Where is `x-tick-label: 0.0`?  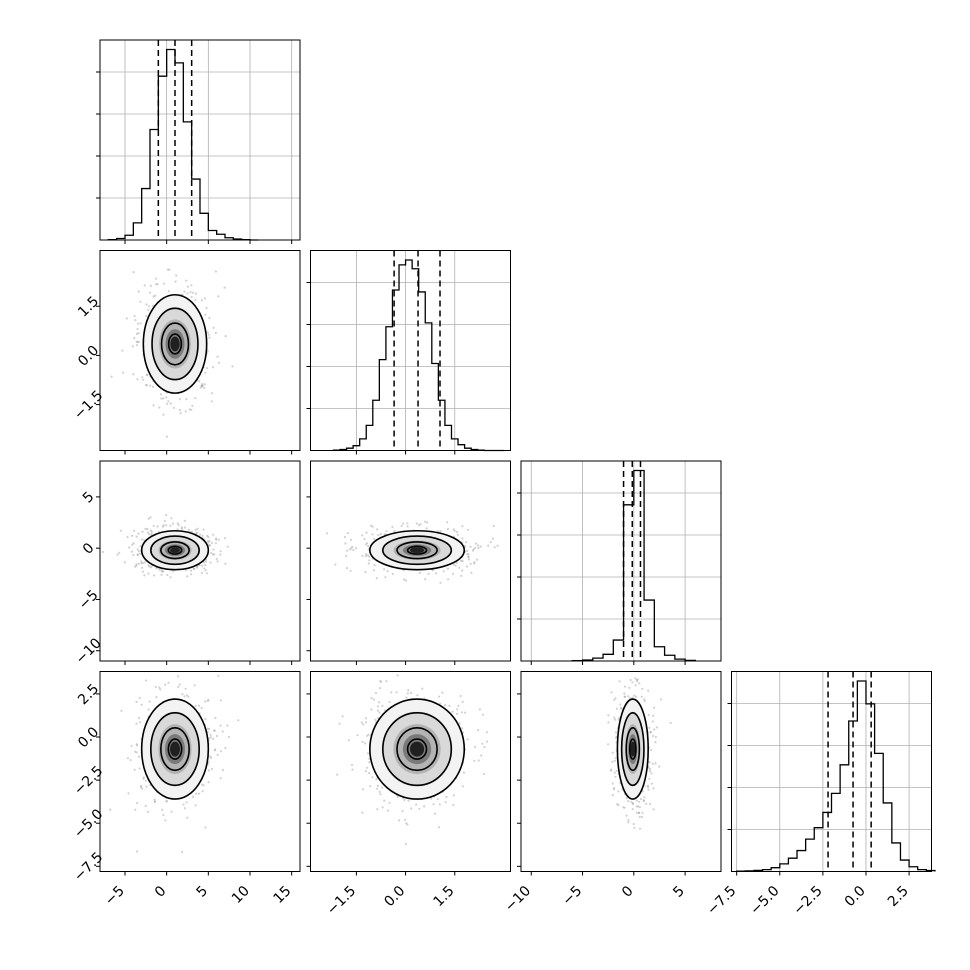 x-tick-label: 0.0 is located at coordinates (394, 896).